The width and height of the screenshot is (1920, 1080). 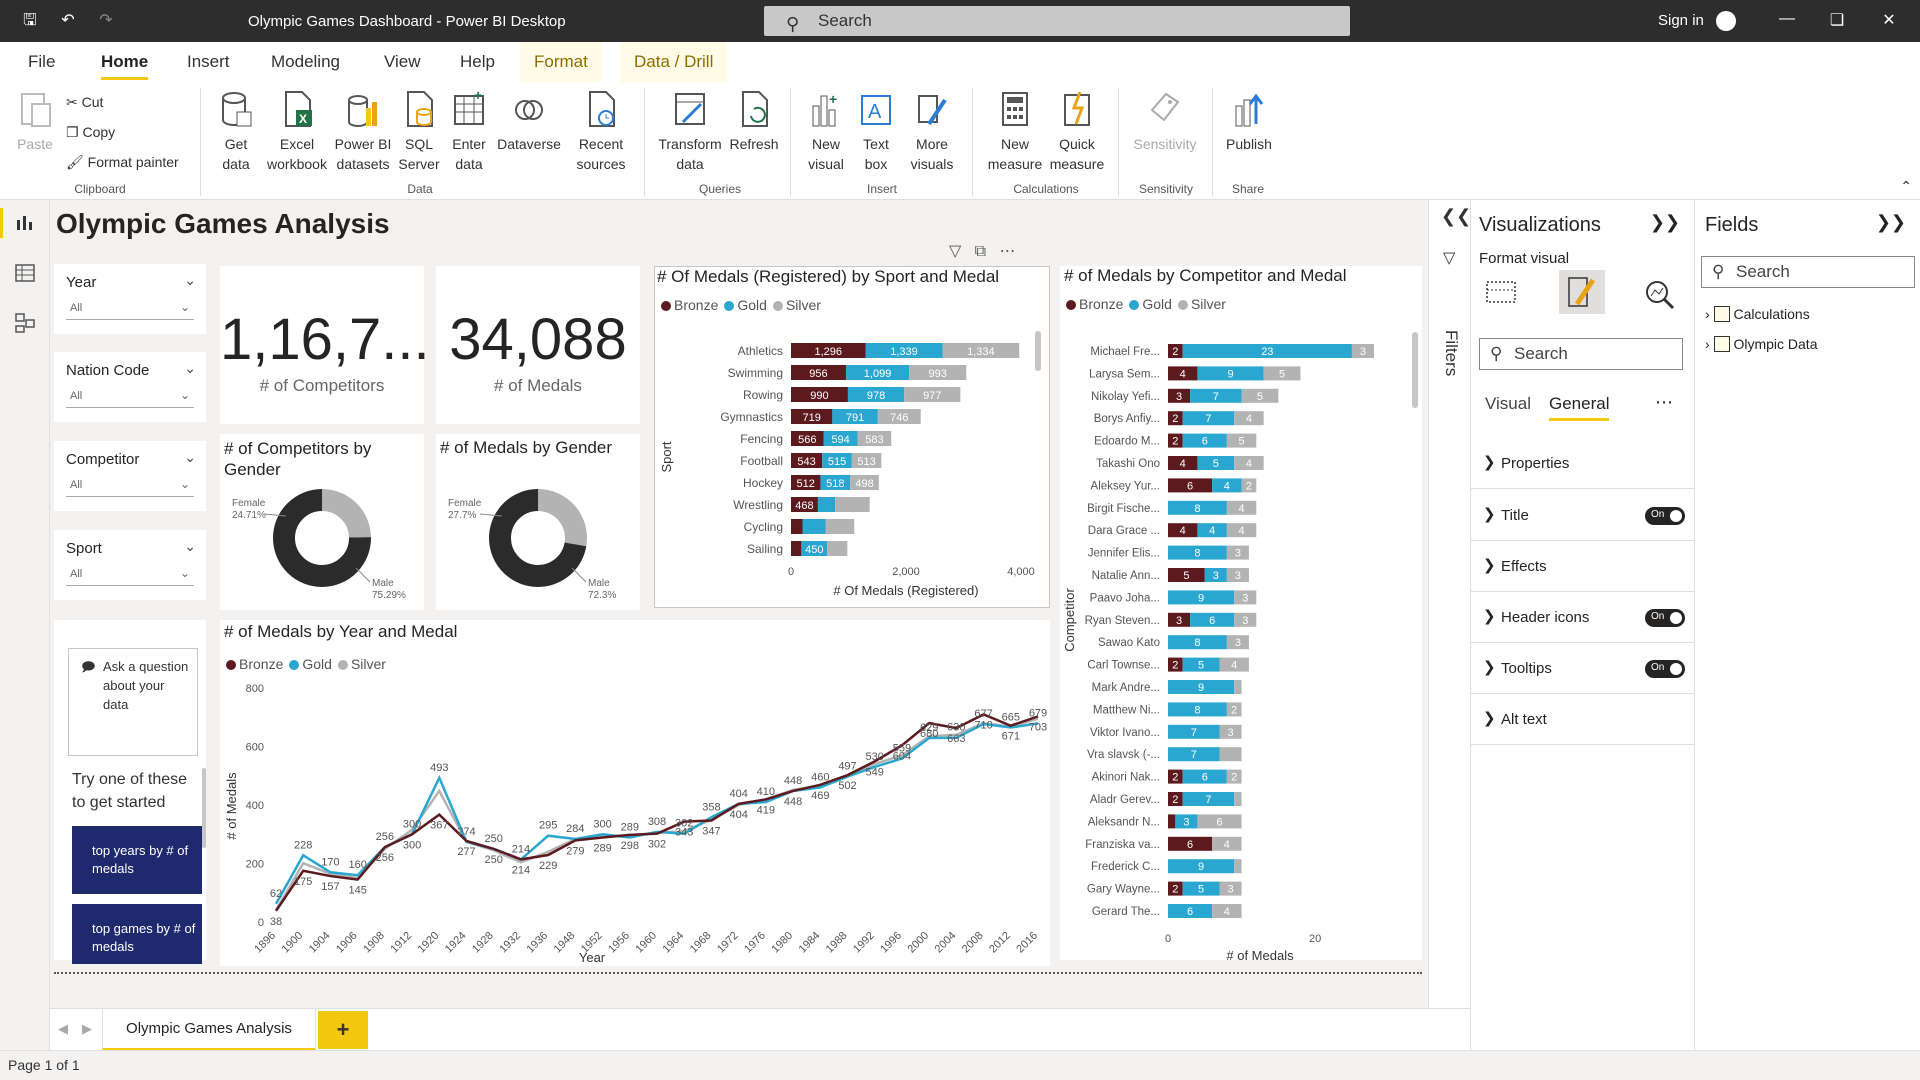 What do you see at coordinates (469, 130) in the screenshot?
I see `enter-data-button: + Enter data` at bounding box center [469, 130].